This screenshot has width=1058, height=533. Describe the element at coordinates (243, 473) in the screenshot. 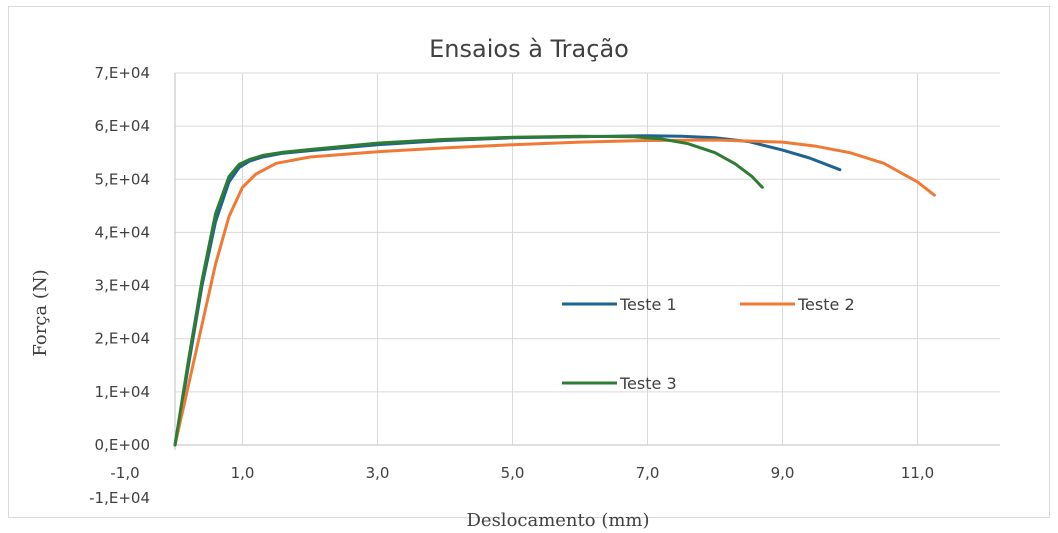

I see `x-tick-label: 1,0` at that location.